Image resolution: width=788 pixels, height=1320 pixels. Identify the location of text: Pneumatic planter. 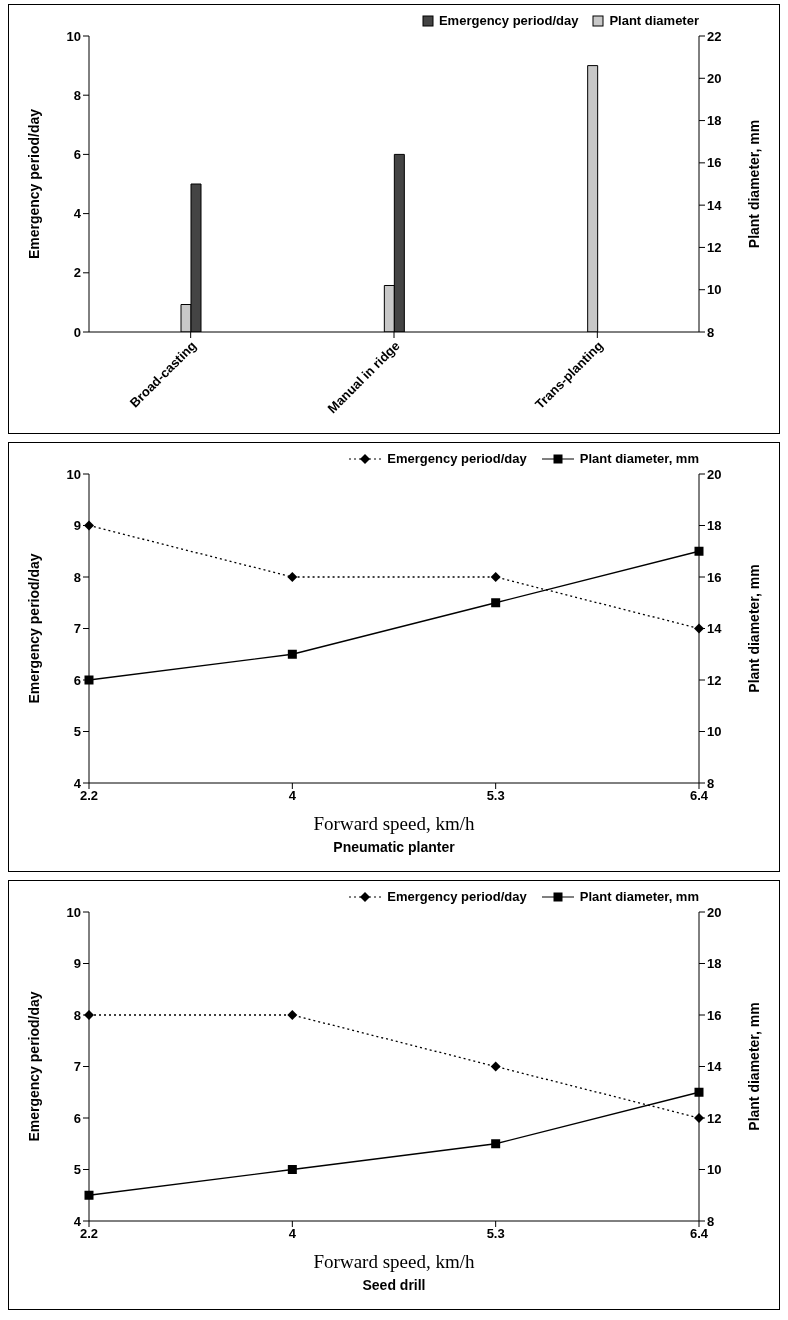
(394, 847).